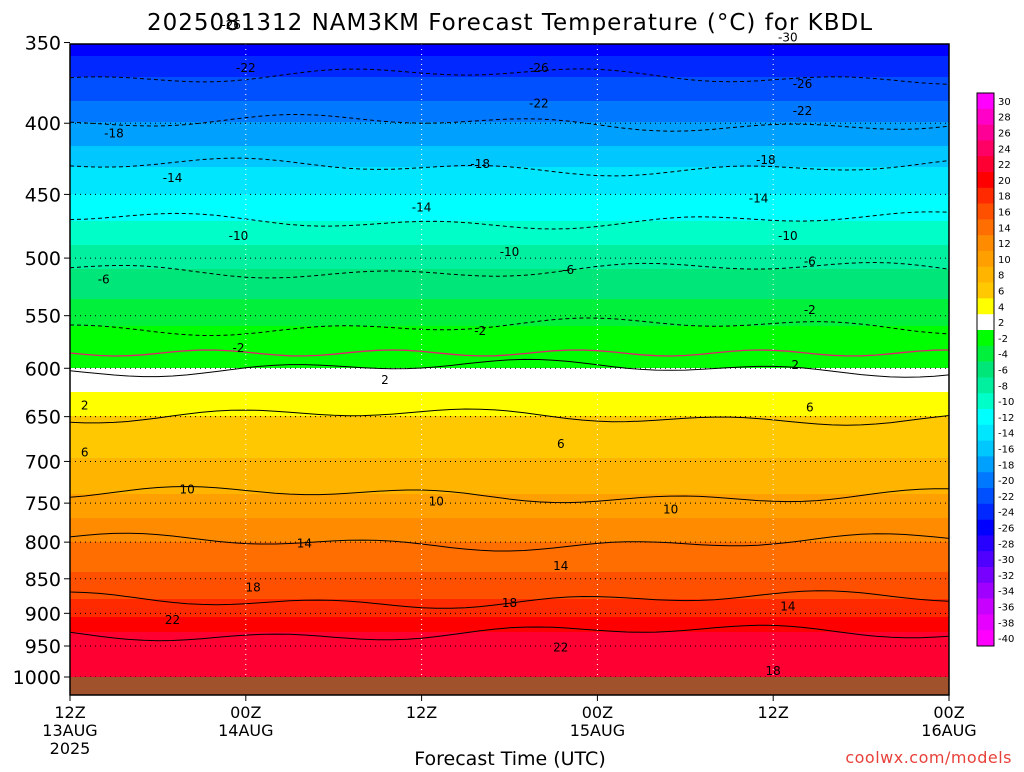  Describe the element at coordinates (1006, 450) in the screenshot. I see `colorbar-label: -16` at that location.